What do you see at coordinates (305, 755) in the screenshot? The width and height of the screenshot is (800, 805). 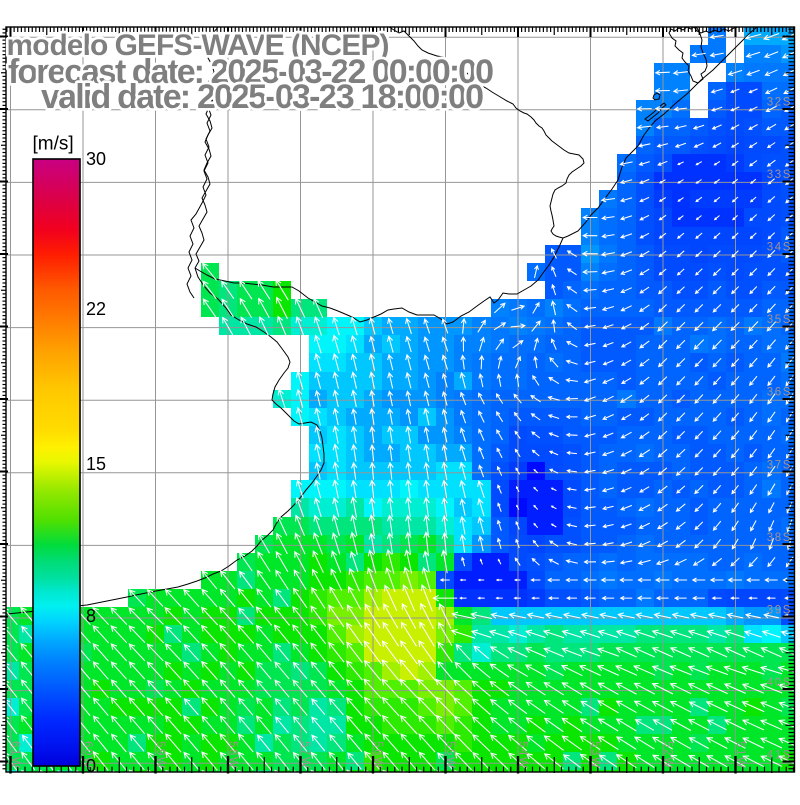 I see `svg-text: 57W` at bounding box center [305, 755].